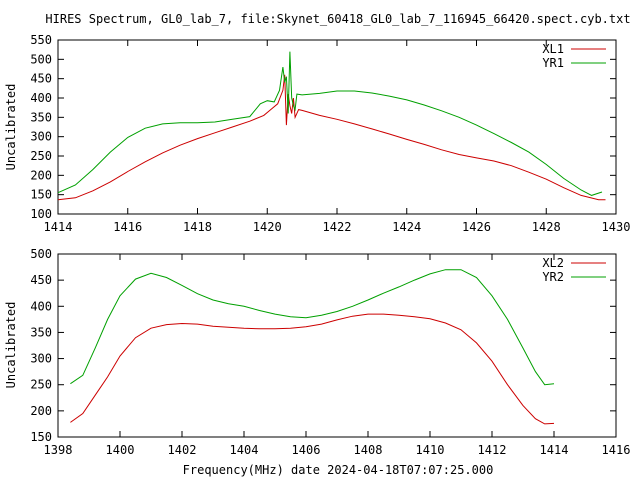 Image resolution: width=640 pixels, height=480 pixels. Describe the element at coordinates (182, 450) in the screenshot. I see `bottom-plot-x-tick-label: 1402` at that location.